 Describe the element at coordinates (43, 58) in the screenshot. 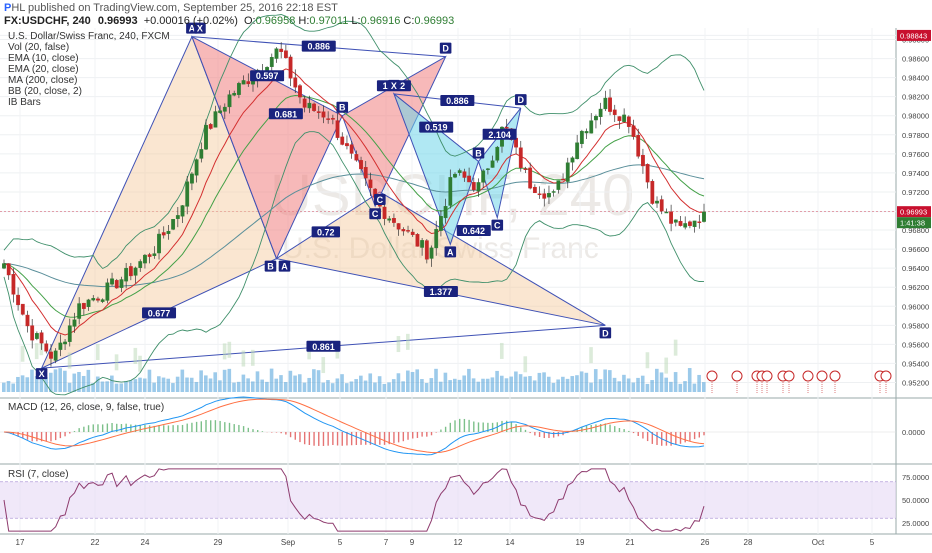

I see `indicator-ema10: EMA (10, close)` at that location.